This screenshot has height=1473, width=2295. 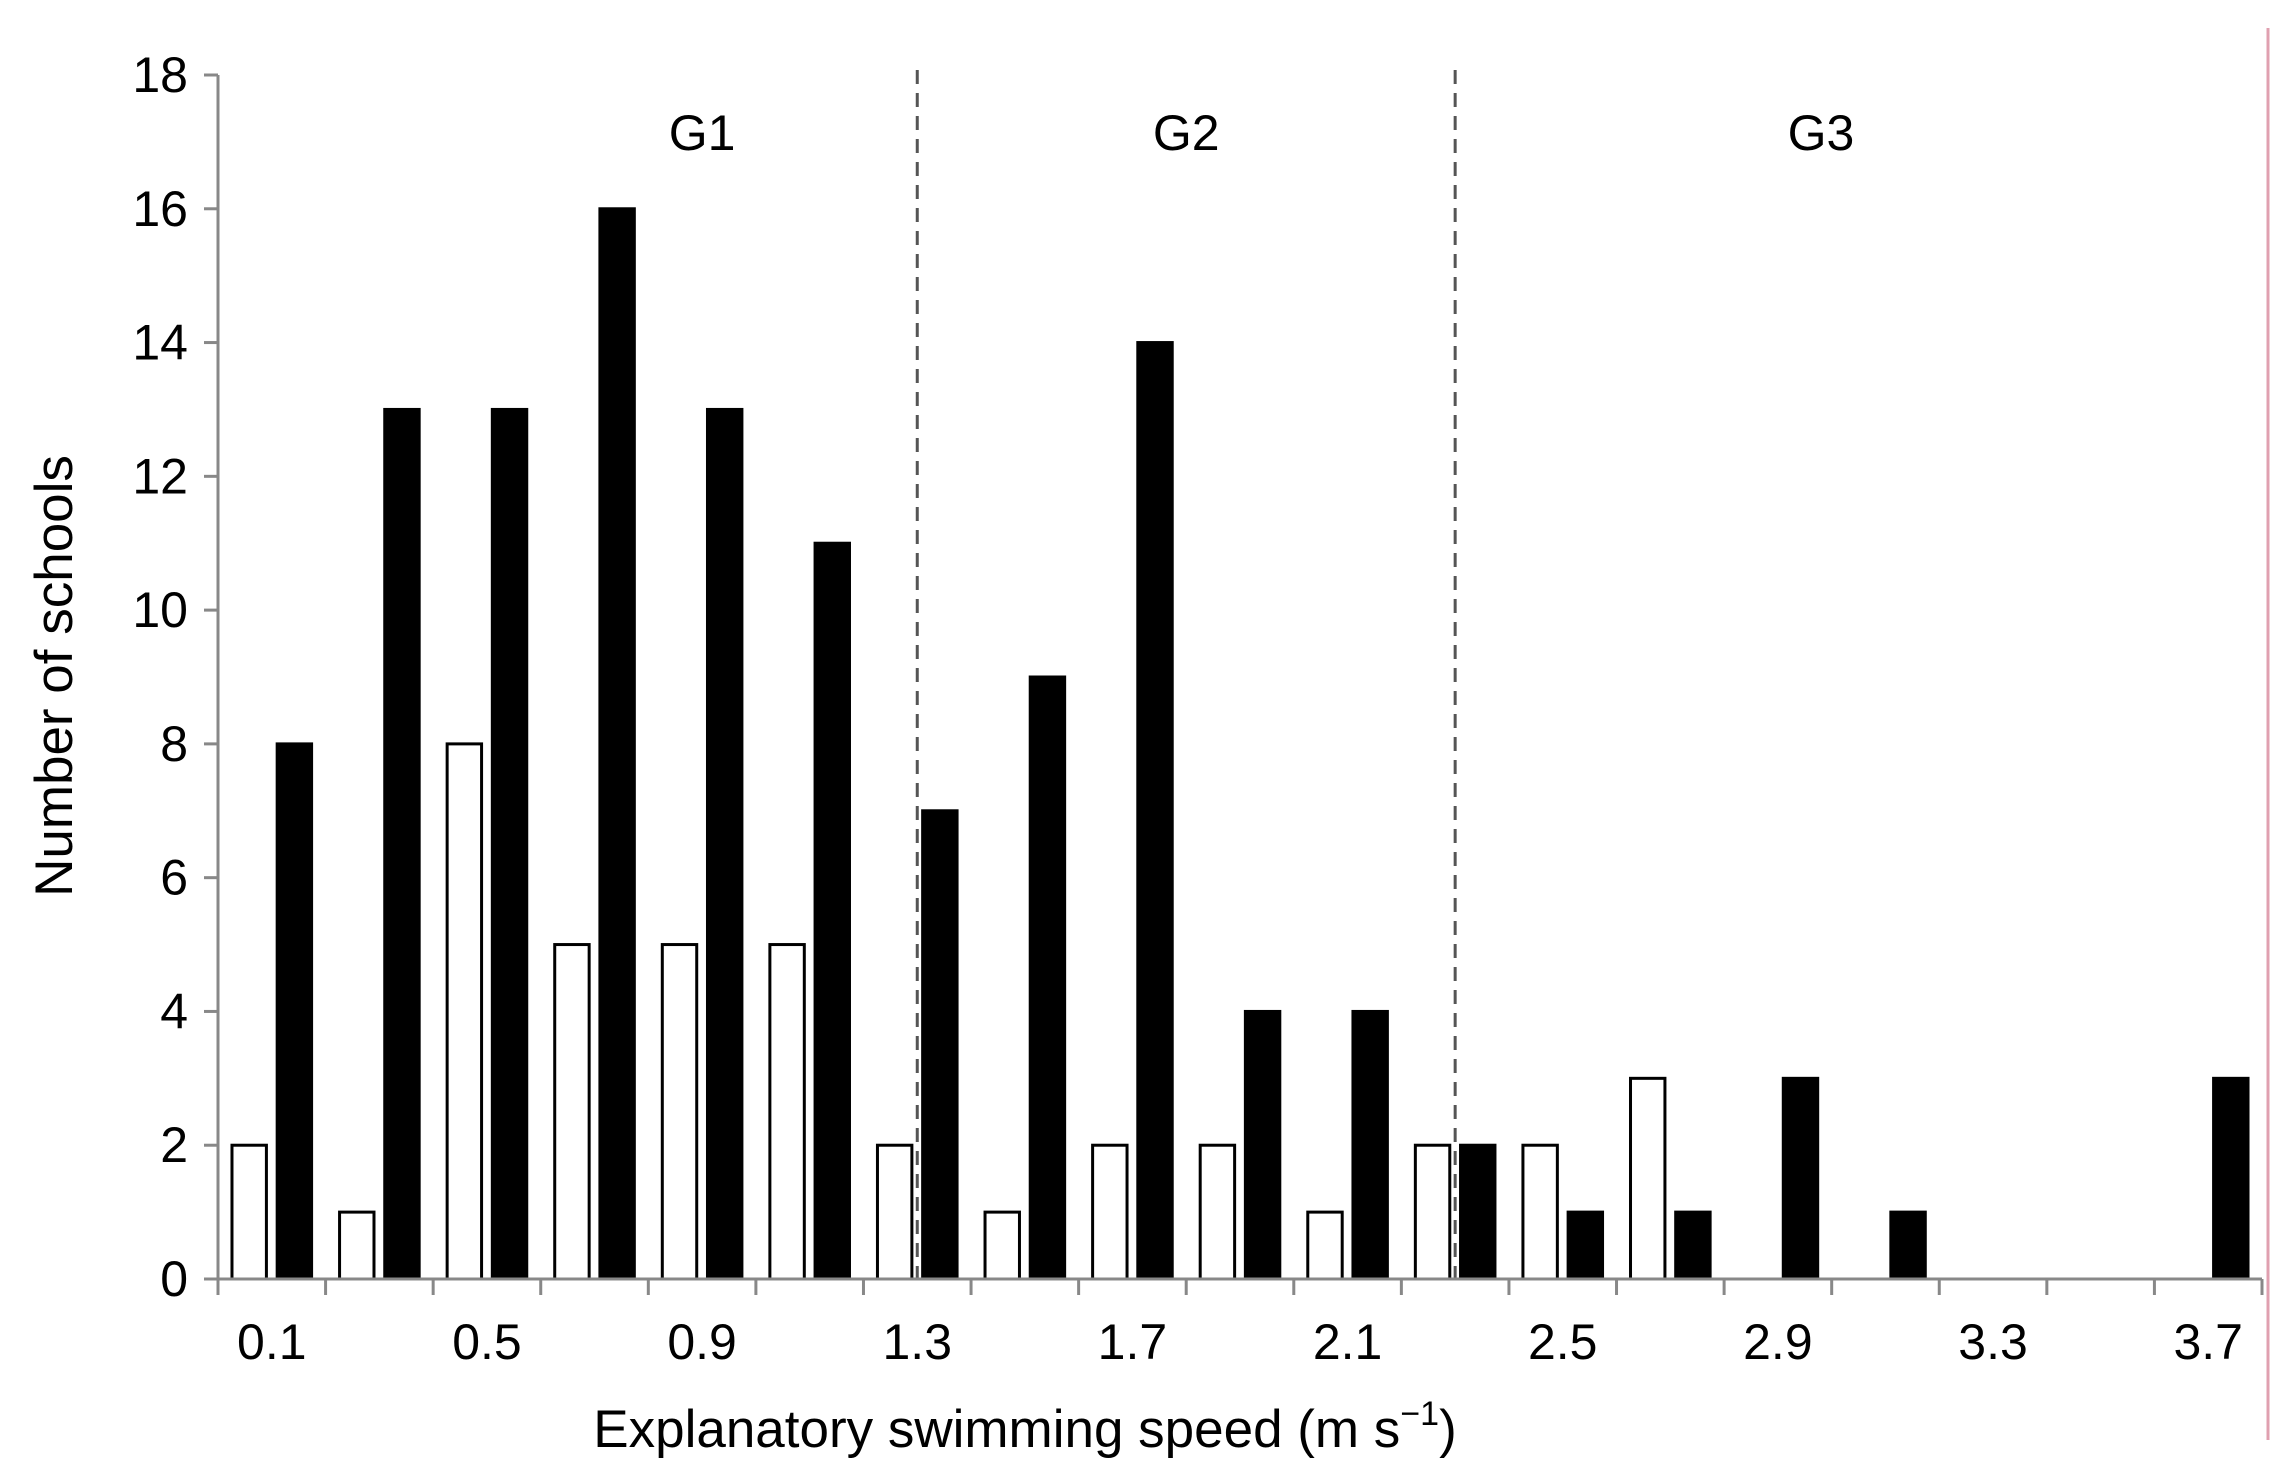 I want to click on y-tick-label-2: 2, so click(x=174, y=1145).